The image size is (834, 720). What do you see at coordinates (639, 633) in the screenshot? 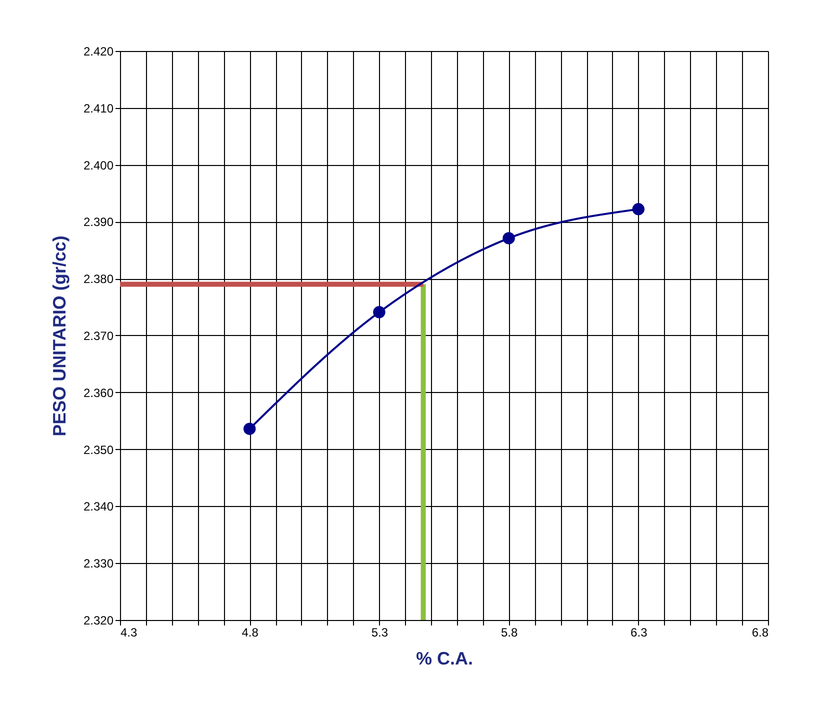
I see `x-tick-label: 6.3` at bounding box center [639, 633].